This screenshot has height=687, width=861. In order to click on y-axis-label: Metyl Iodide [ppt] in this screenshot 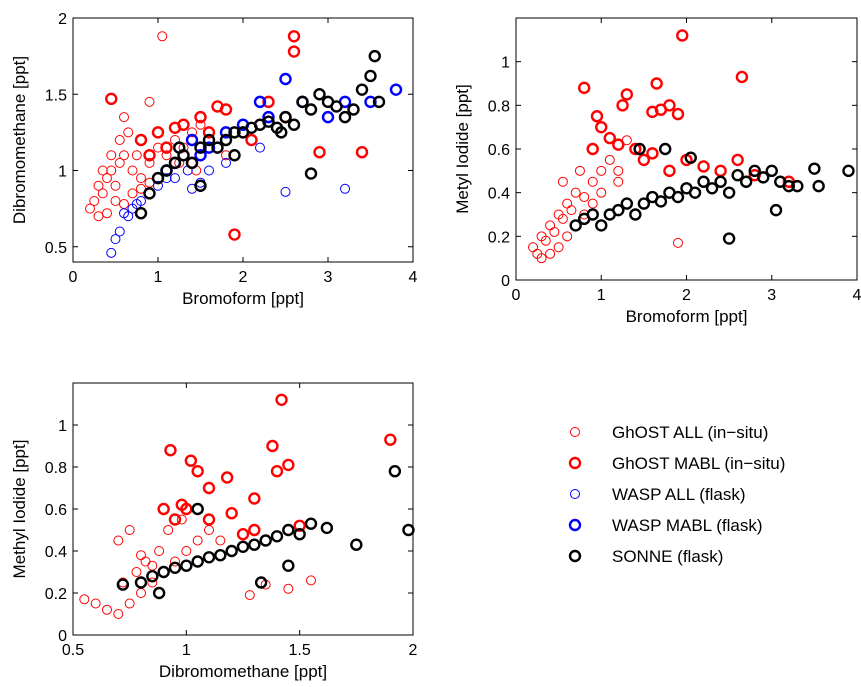, I will do `click(462, 148)`.